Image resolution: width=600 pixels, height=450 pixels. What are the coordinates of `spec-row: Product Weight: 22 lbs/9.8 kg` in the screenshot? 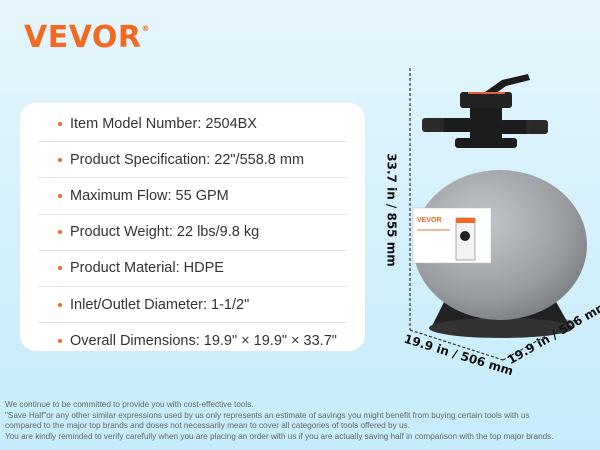 It's located at (192, 233).